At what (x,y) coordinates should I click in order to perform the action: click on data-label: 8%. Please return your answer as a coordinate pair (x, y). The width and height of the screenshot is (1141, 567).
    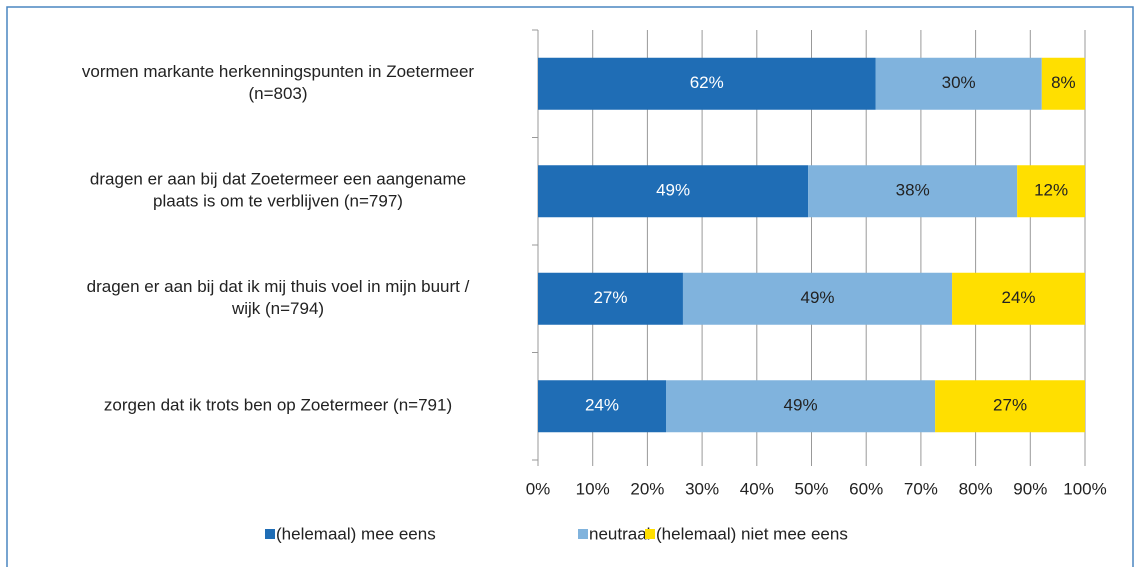
    Looking at the image, I should click on (1063, 82).